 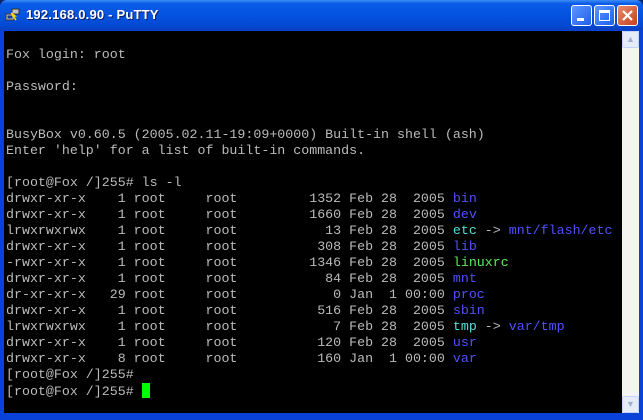 I want to click on terminal-text: drwxr-xr-x 1 root root 1660 Feb 28 2005, so click(x=229, y=214).